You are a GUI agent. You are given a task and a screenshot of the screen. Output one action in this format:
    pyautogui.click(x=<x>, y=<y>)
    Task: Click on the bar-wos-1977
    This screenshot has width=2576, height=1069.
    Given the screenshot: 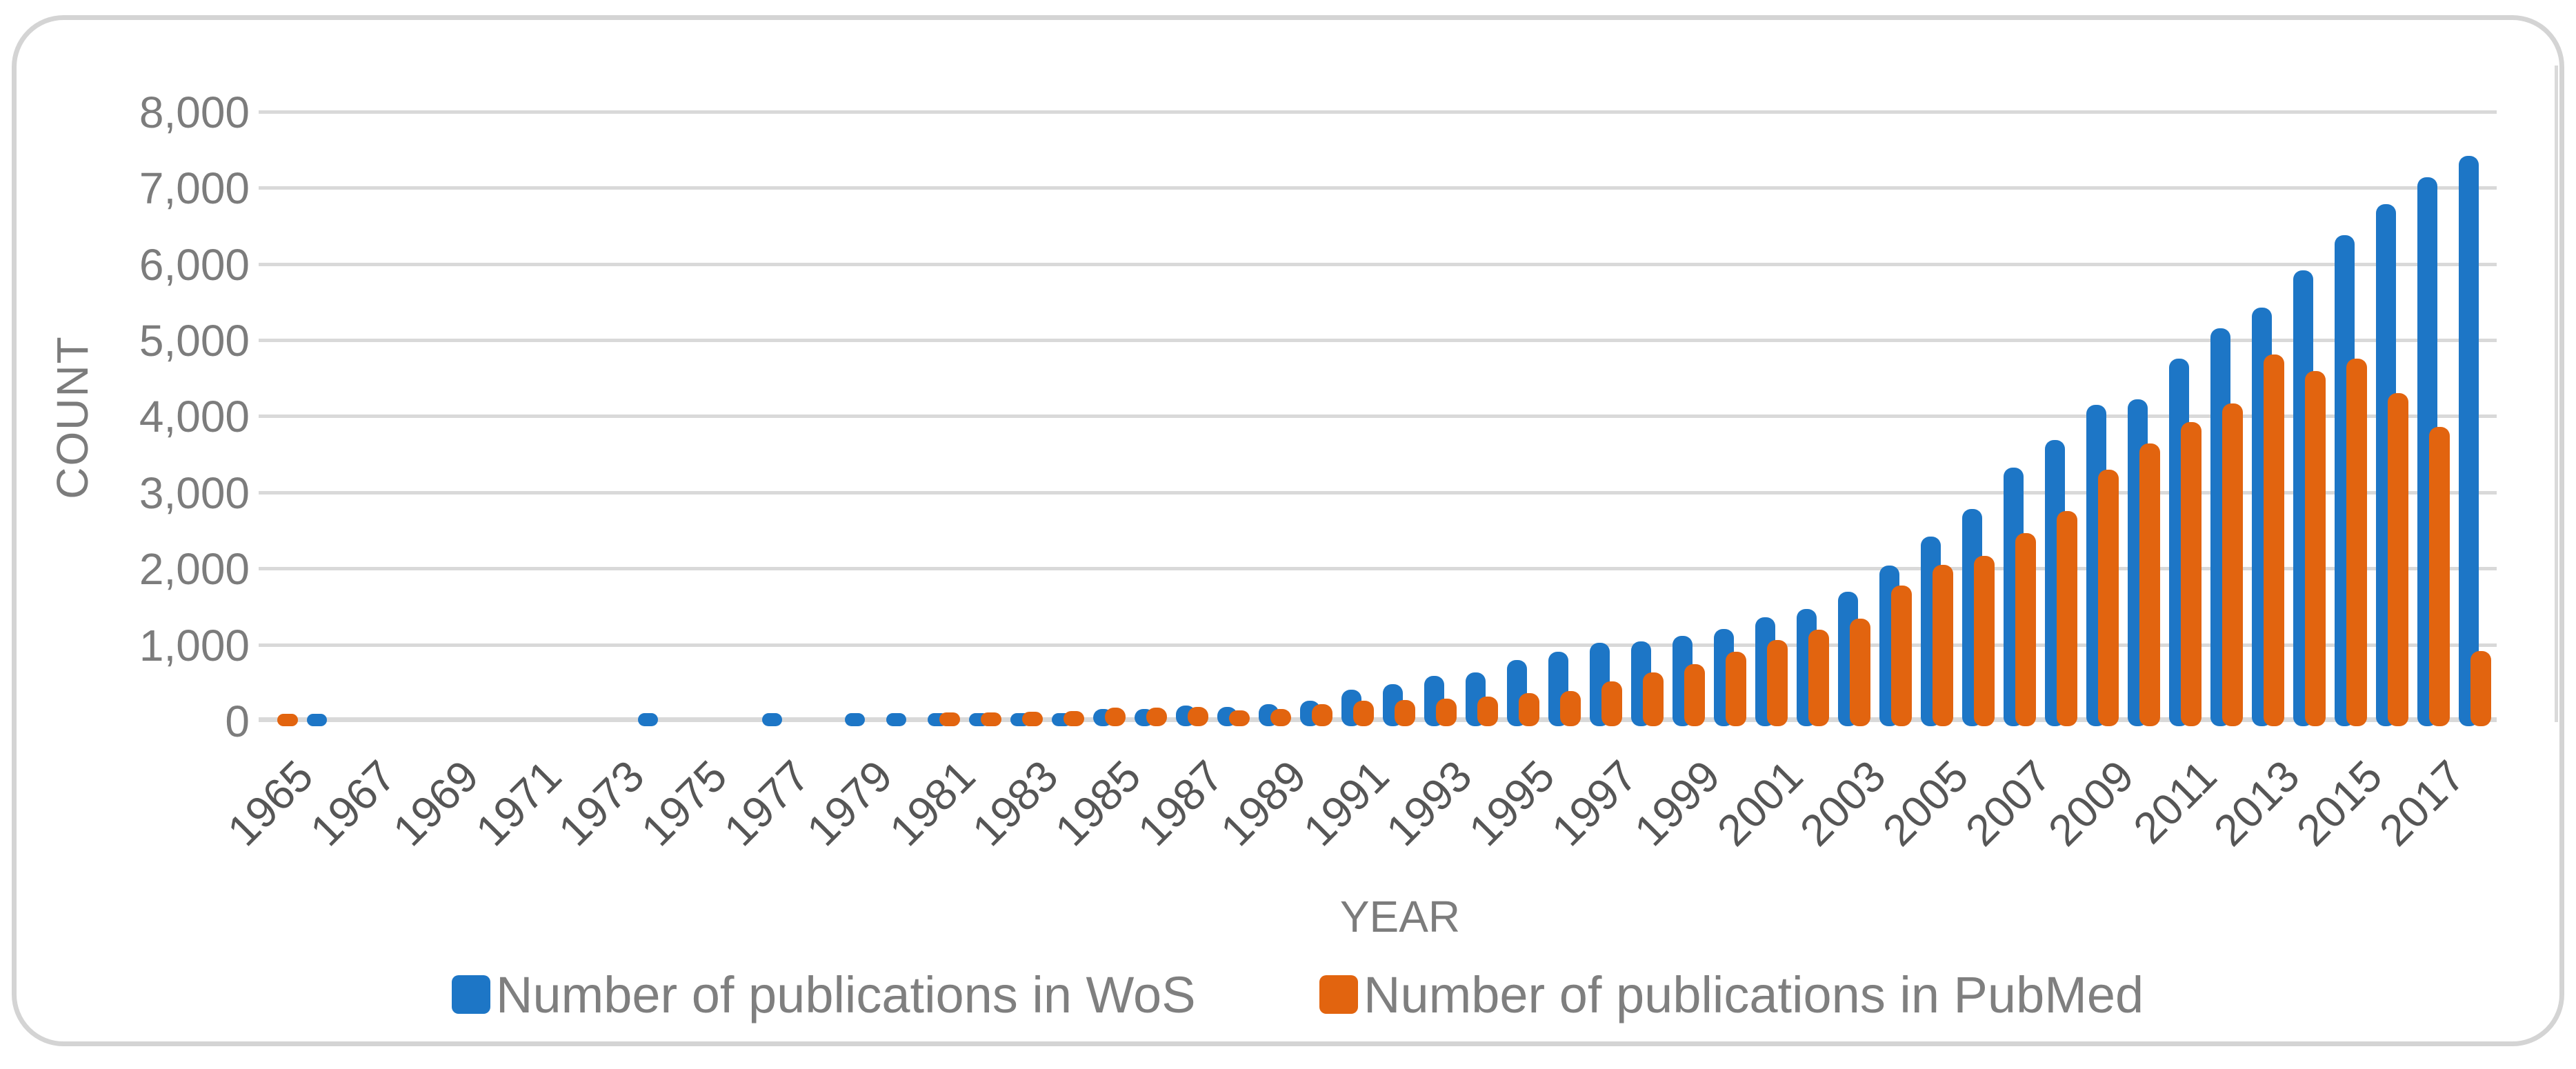 What is the action you would take?
    pyautogui.click(x=772, y=719)
    